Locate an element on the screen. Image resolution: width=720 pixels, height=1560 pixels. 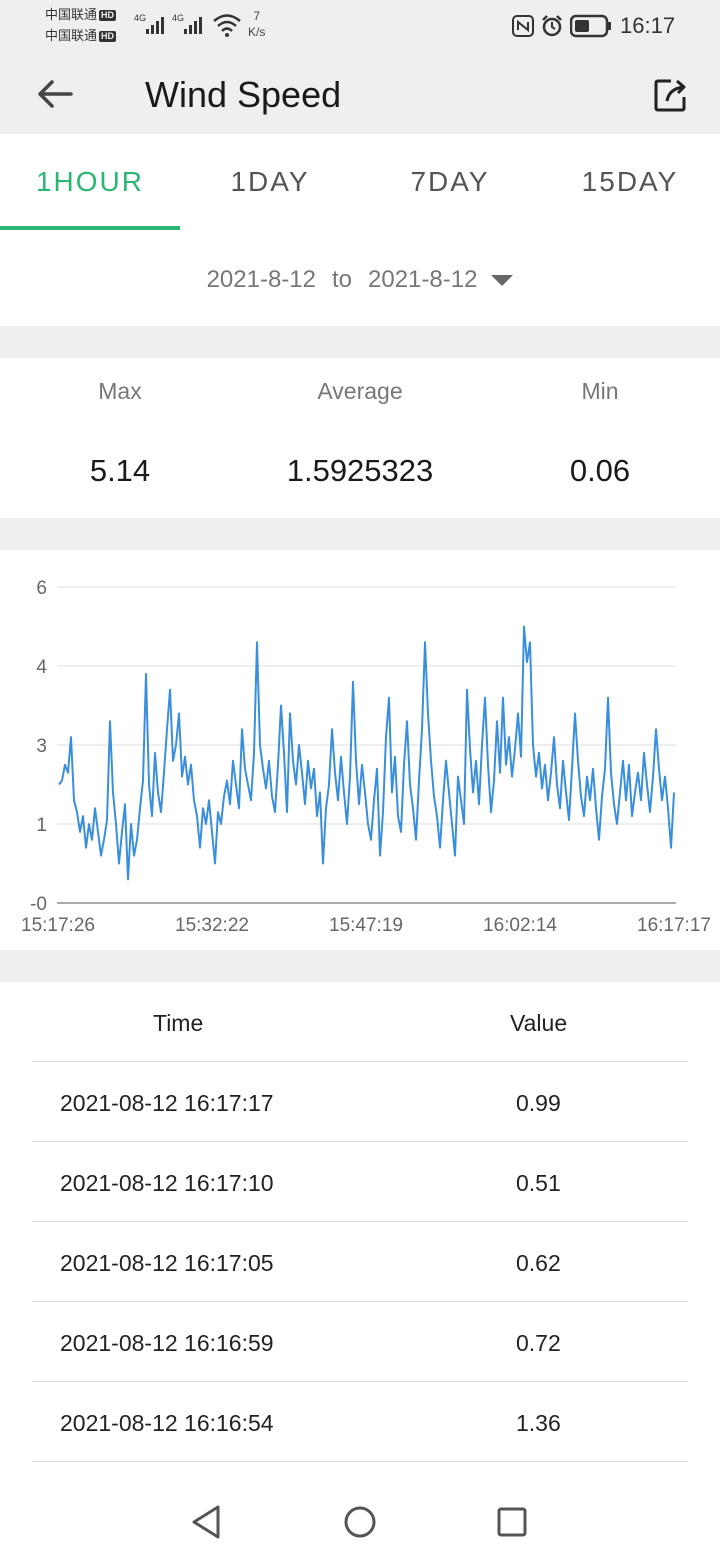
nfc-icon is located at coordinates (523, 26).